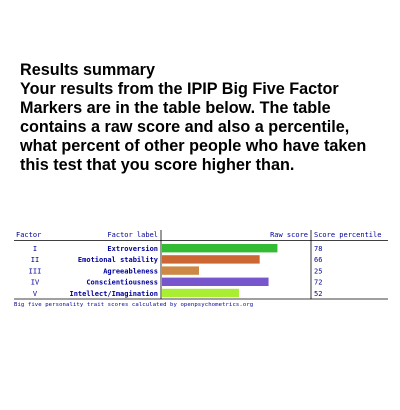 The width and height of the screenshot is (400, 410). What do you see at coordinates (130, 271) in the screenshot?
I see `factor-label: Agreeableness` at bounding box center [130, 271].